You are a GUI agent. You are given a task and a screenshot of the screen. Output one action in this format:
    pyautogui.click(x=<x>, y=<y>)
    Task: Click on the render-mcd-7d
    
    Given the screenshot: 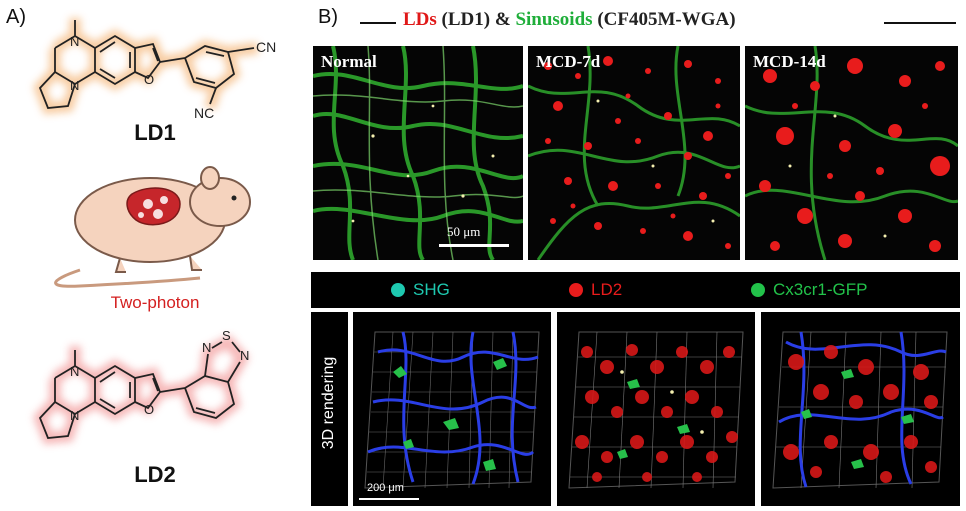 What is the action you would take?
    pyautogui.click(x=656, y=409)
    